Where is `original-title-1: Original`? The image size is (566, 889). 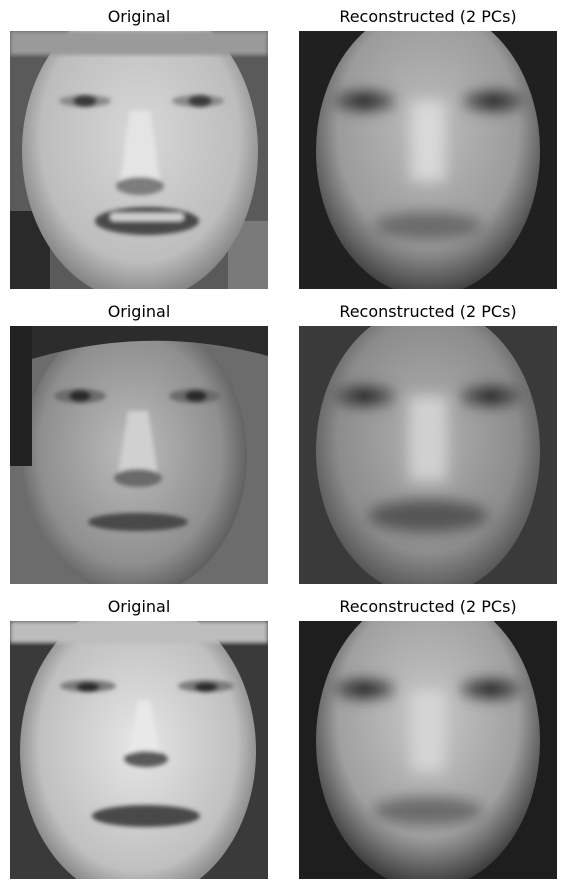
original-title-1: Original is located at coordinates (139, 16).